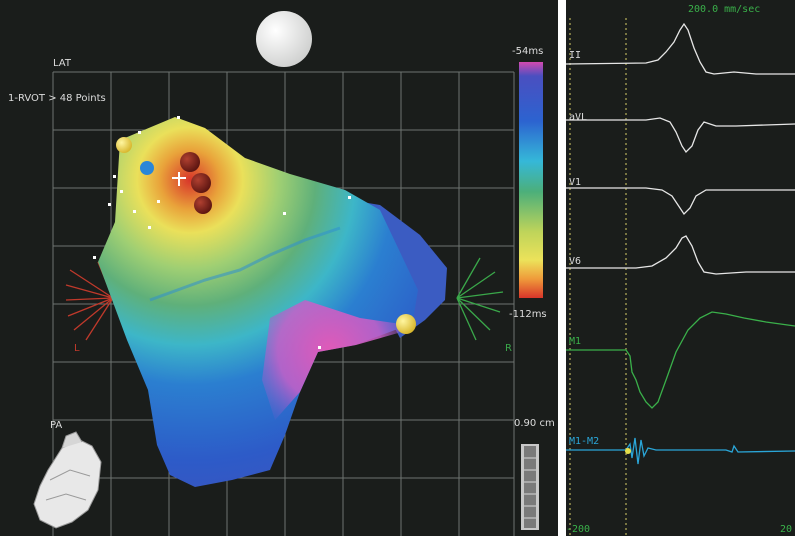 The width and height of the screenshot is (795, 536). I want to click on annotation-point, so click(628, 451).